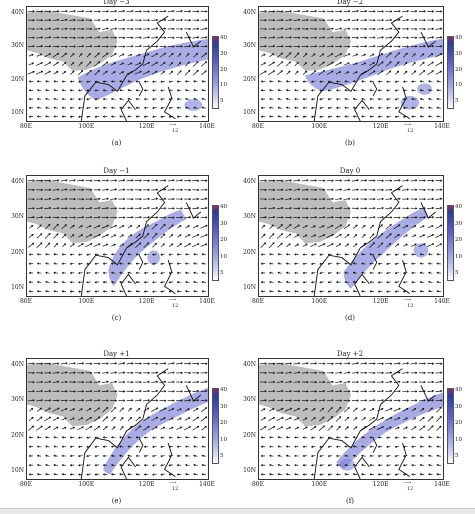 The image size is (475, 514). I want to click on panel-label: (d), so click(350, 318).